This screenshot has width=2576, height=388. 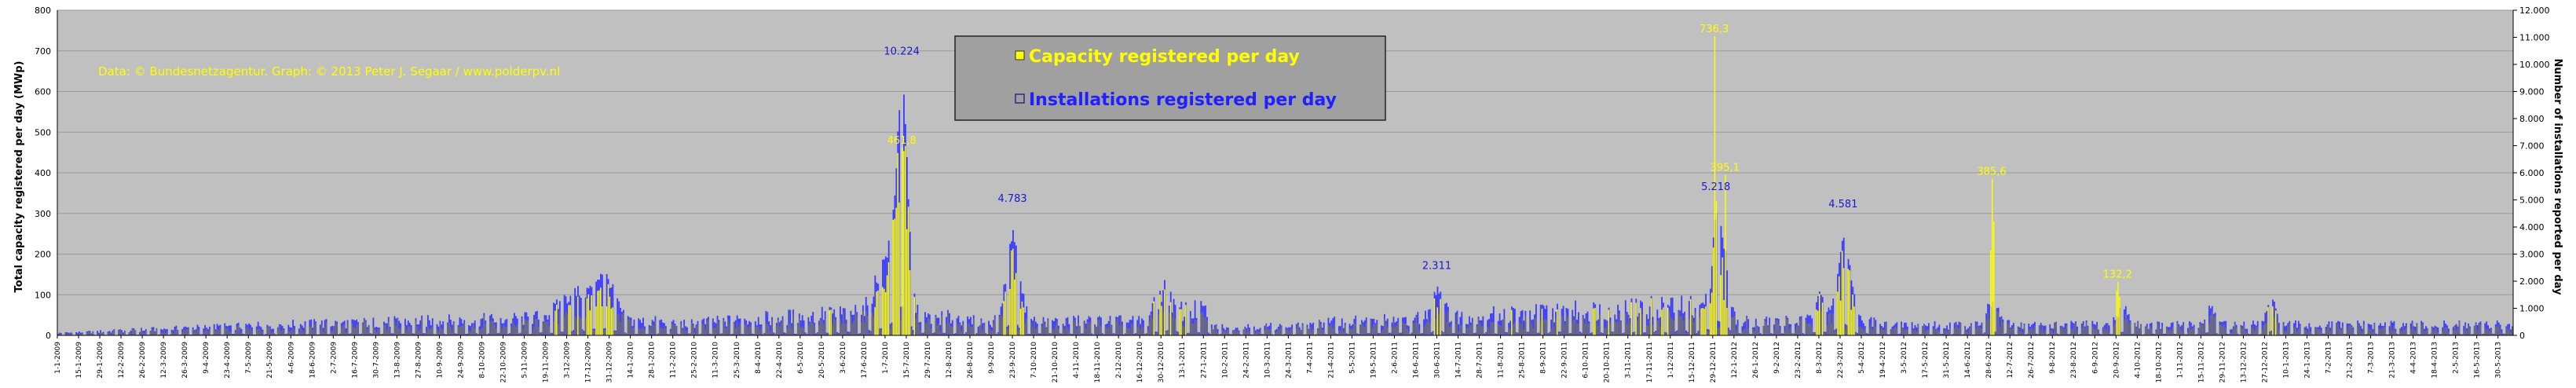 I want to click on x-tick-label: 9-9-2010, so click(x=992, y=358).